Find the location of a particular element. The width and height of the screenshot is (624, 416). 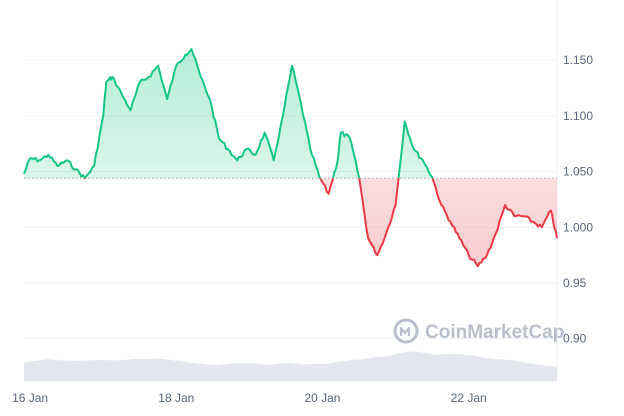

y-tick-label: 1.150 is located at coordinates (578, 60).